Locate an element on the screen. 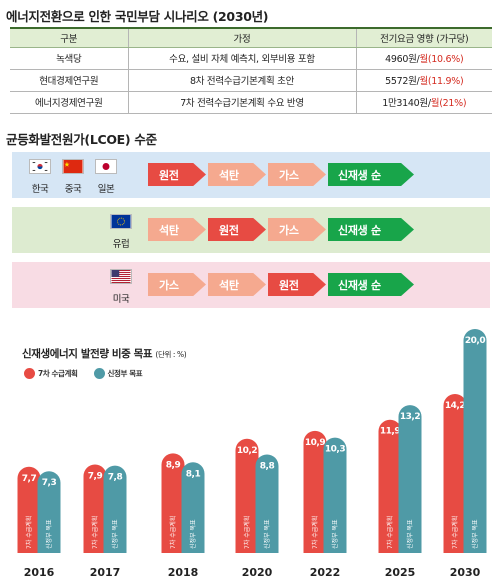  bar-value-label: 7,8 is located at coordinates (115, 478).